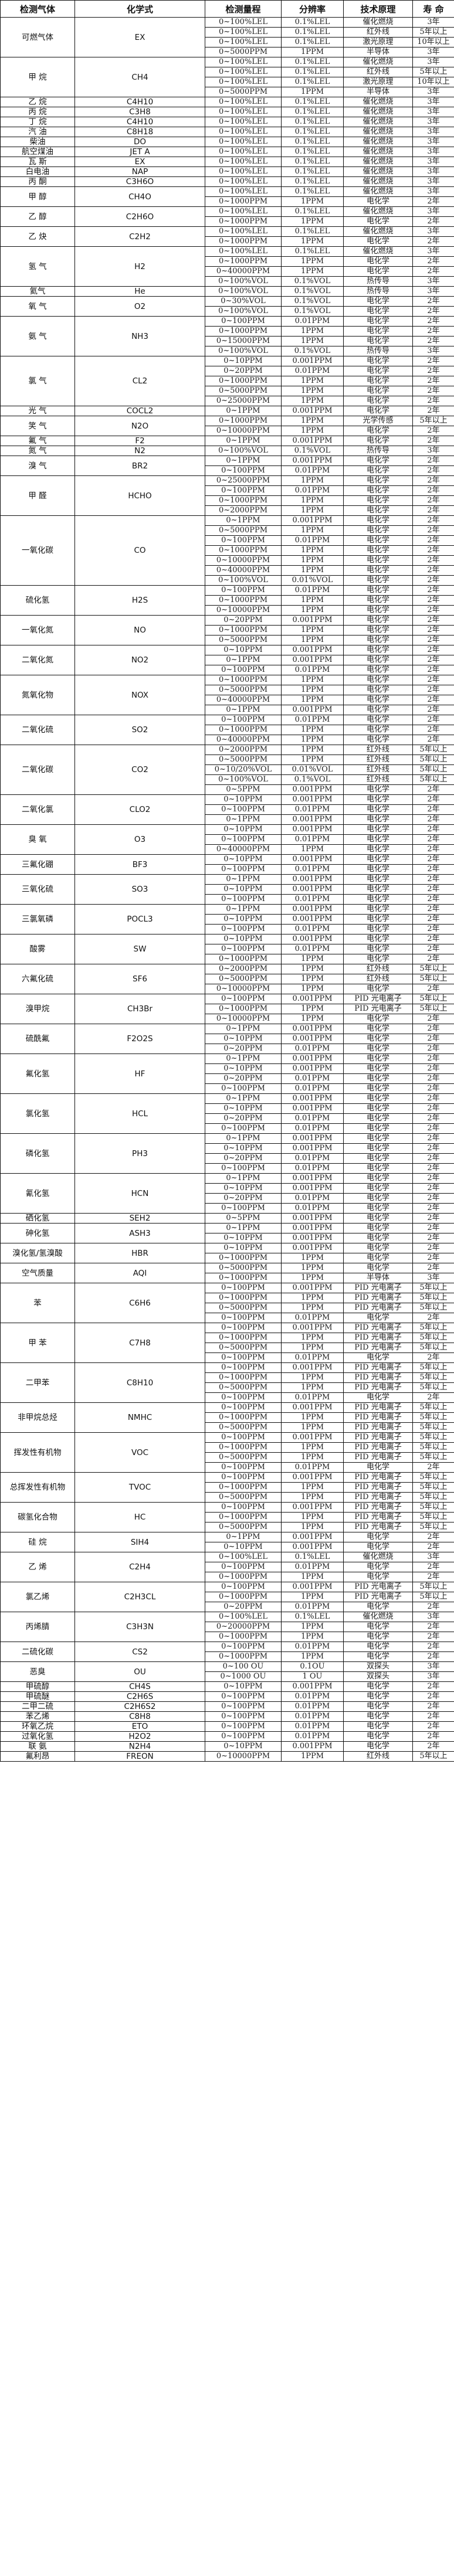 The image size is (454, 2576). I want to click on table-row: 0~5000PPM 1PPM PID 光电离子 5年以上, so click(227, 1428).